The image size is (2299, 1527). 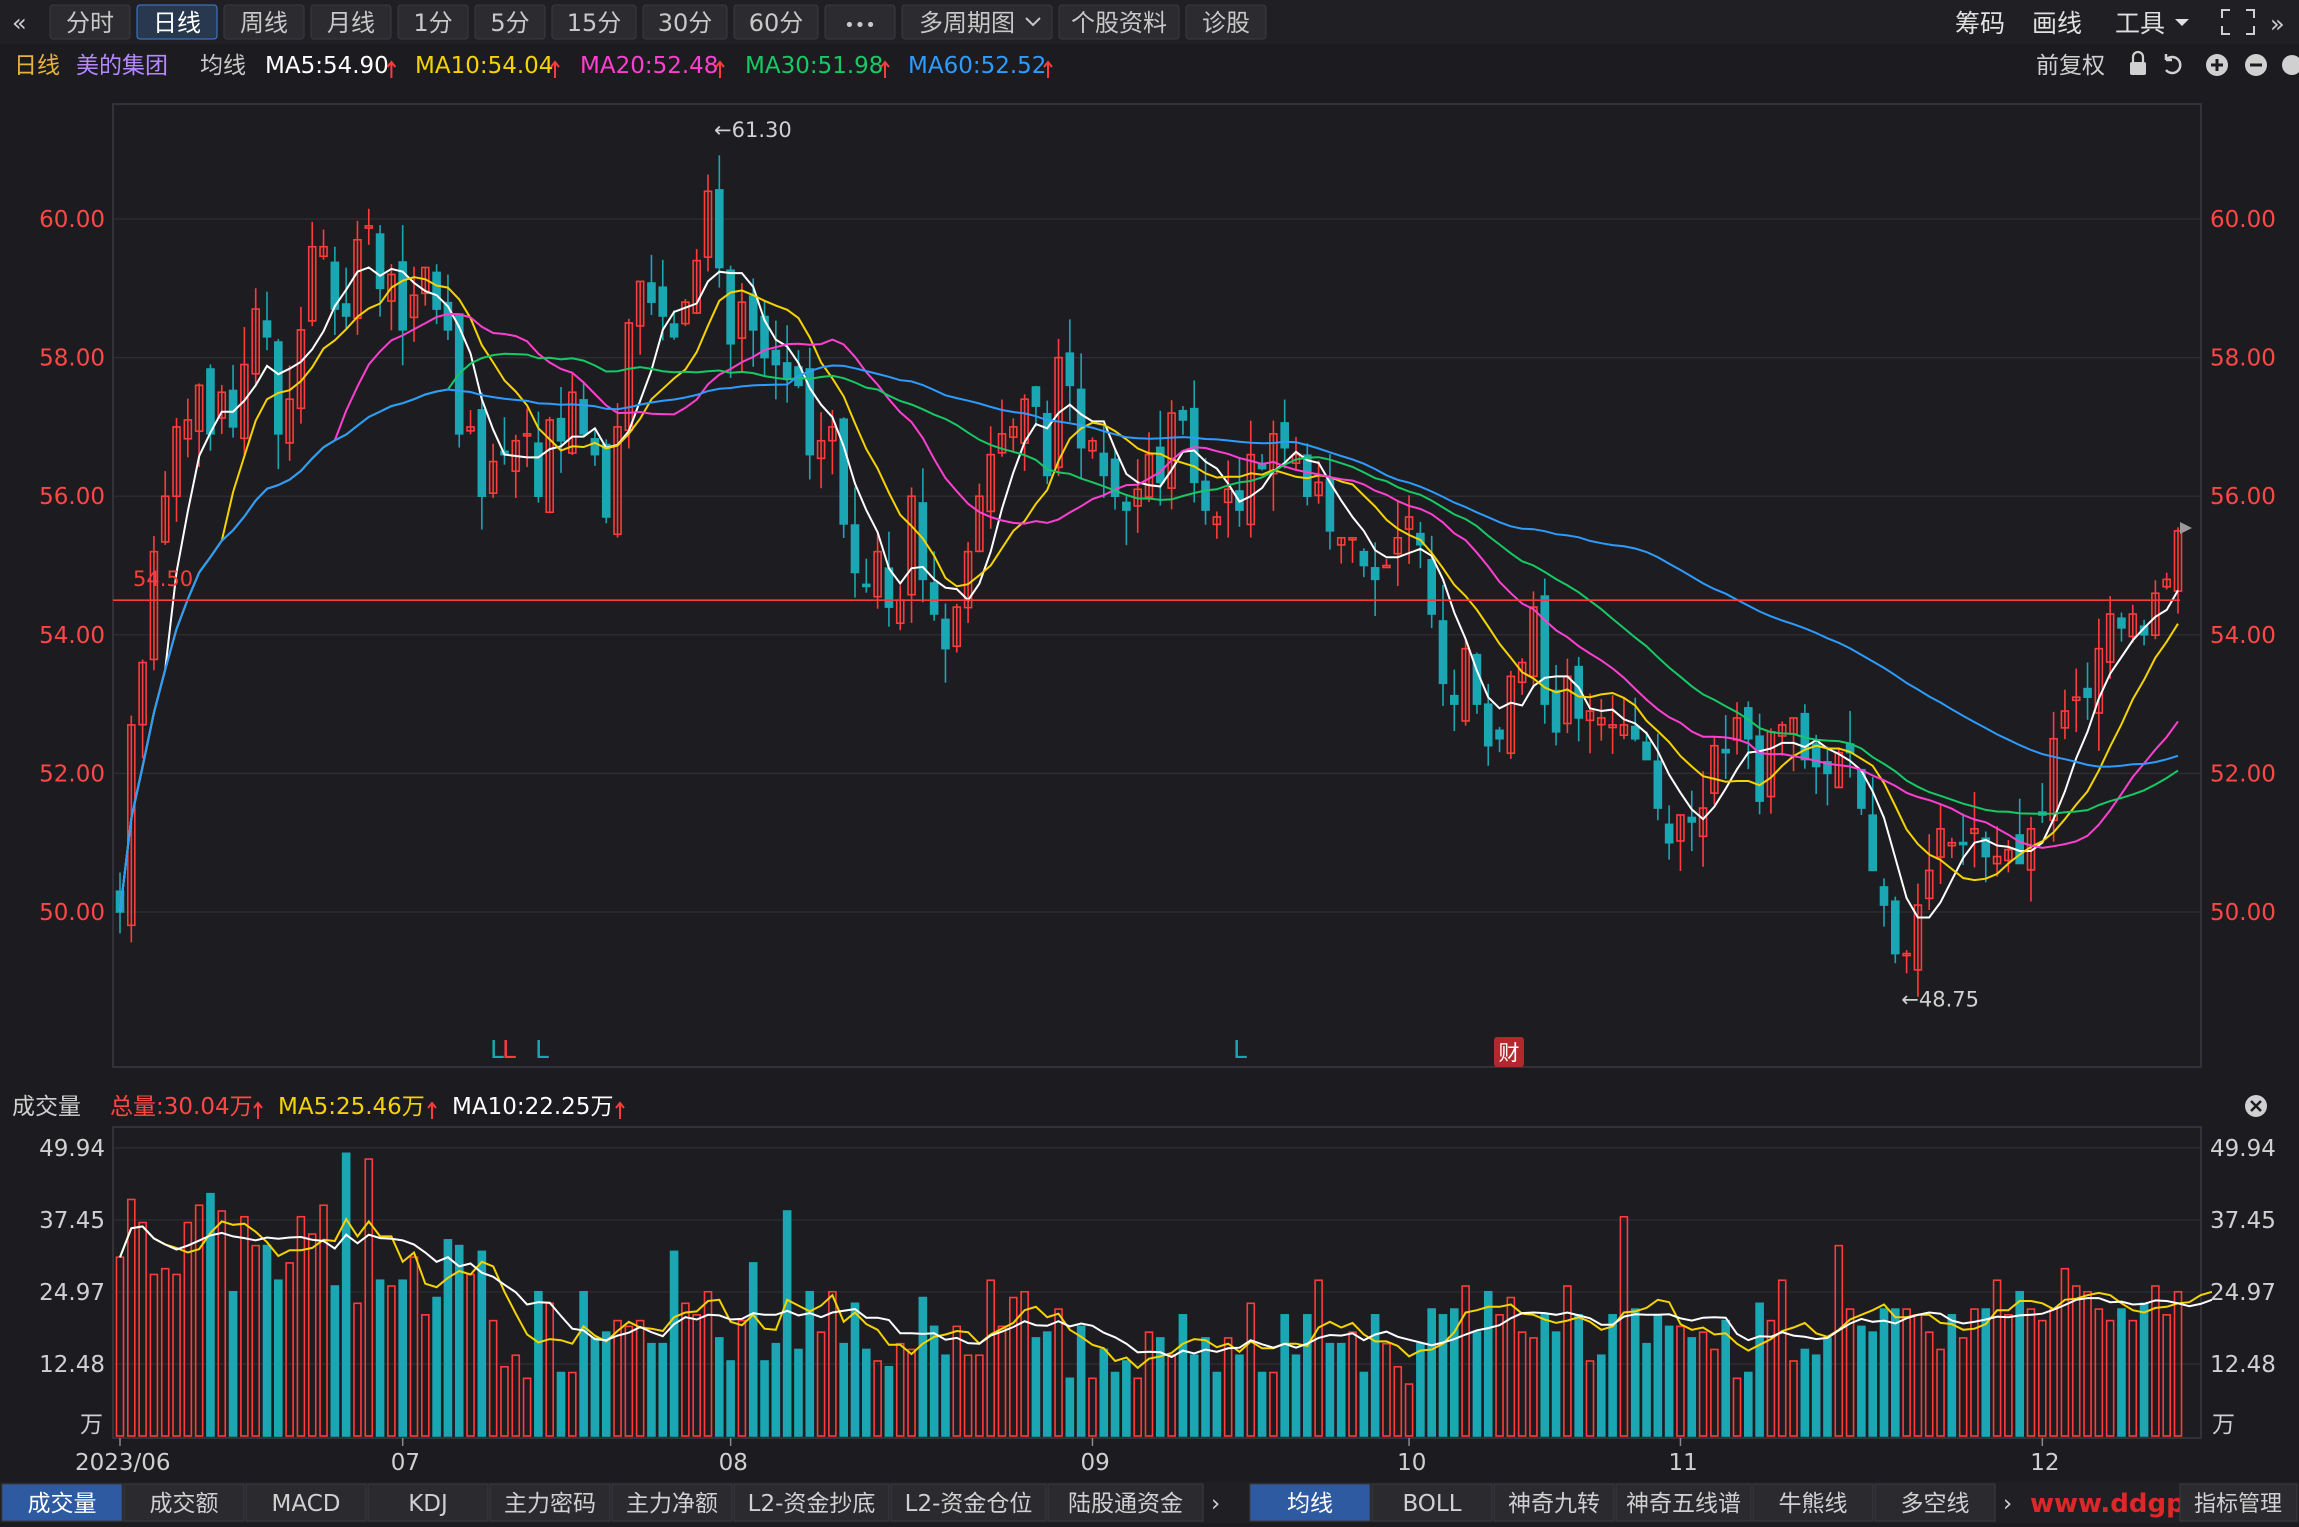 I want to click on period-label: 15分, so click(x=594, y=23).